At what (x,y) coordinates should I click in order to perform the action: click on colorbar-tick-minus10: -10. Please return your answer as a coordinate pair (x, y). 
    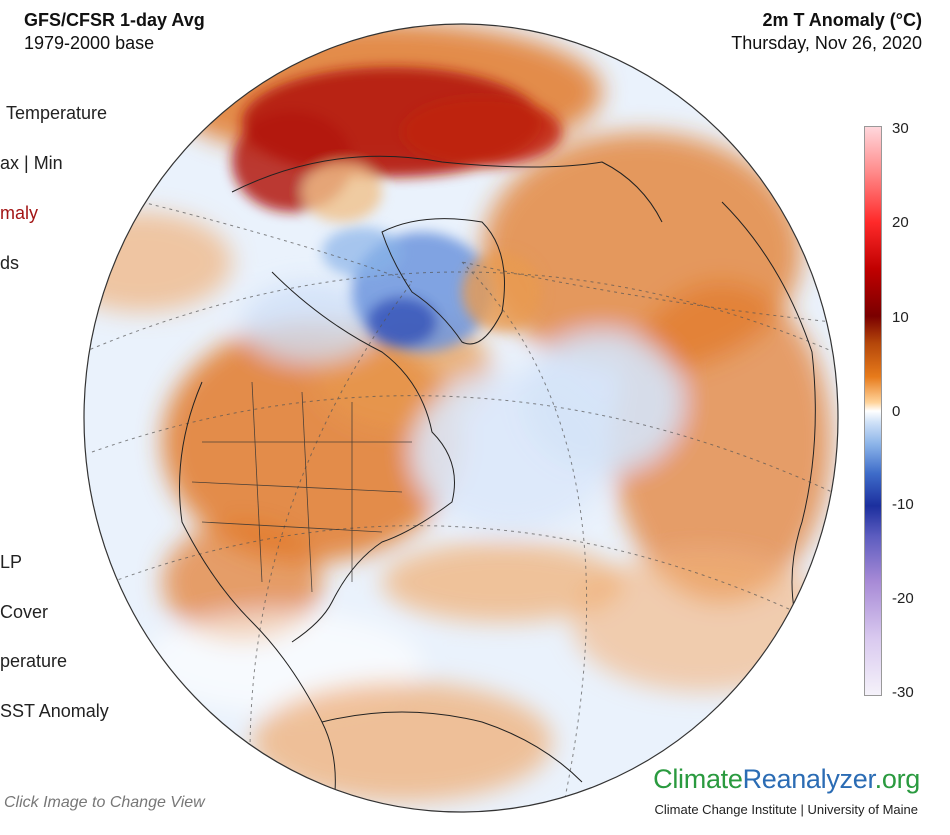
    Looking at the image, I should click on (903, 504).